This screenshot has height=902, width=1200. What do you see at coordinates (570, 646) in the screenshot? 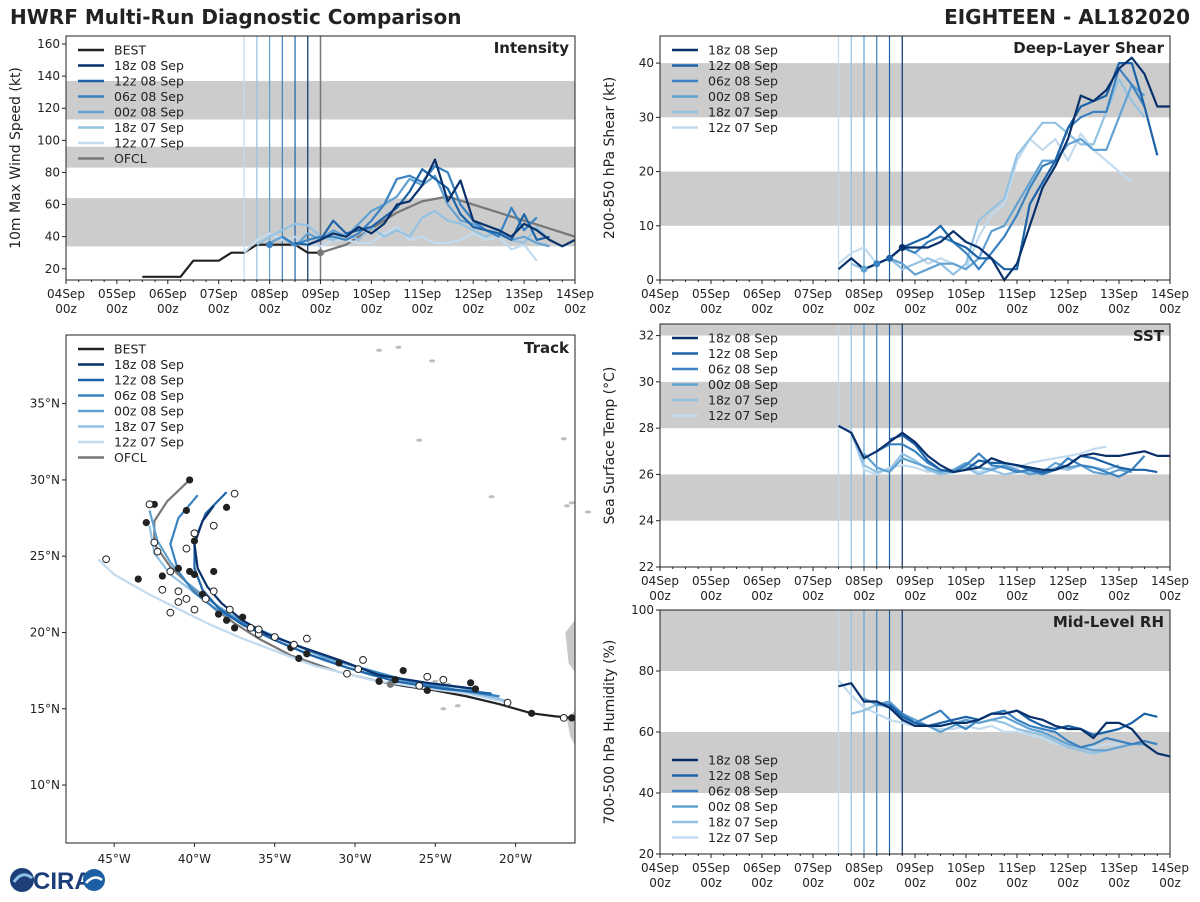
I see `land-shape` at bounding box center [570, 646].